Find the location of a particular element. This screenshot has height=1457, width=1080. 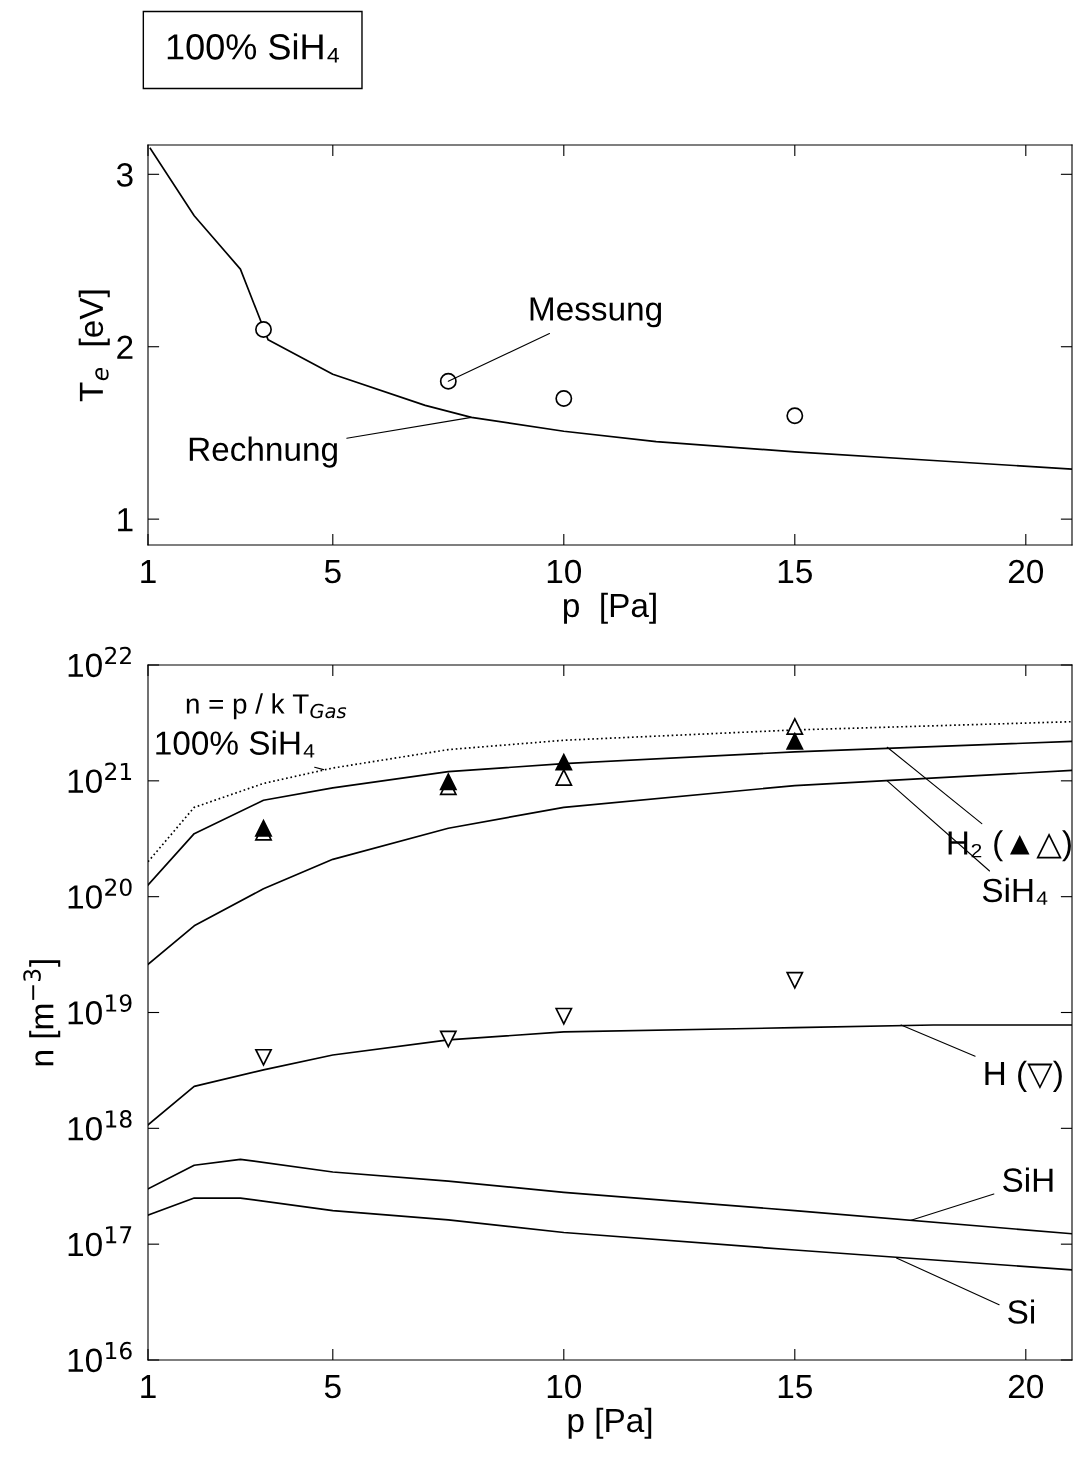

y-tick-label: 1 is located at coordinates (125, 520).